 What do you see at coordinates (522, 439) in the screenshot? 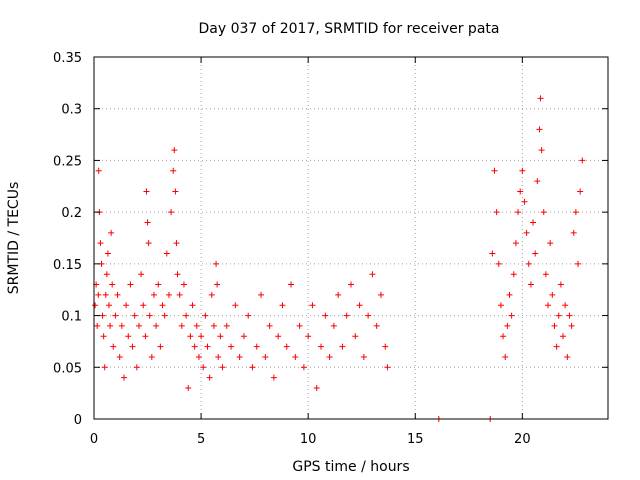
I see `x-tick-label: 20` at bounding box center [522, 439].